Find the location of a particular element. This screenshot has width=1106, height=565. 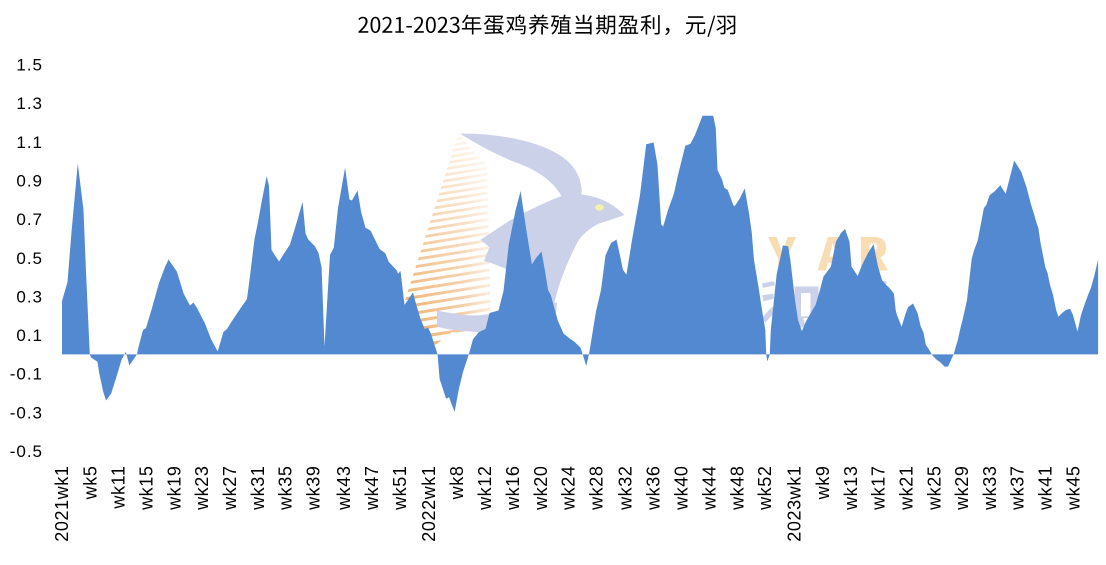

svg-text: 1.5 is located at coordinates (29, 65).